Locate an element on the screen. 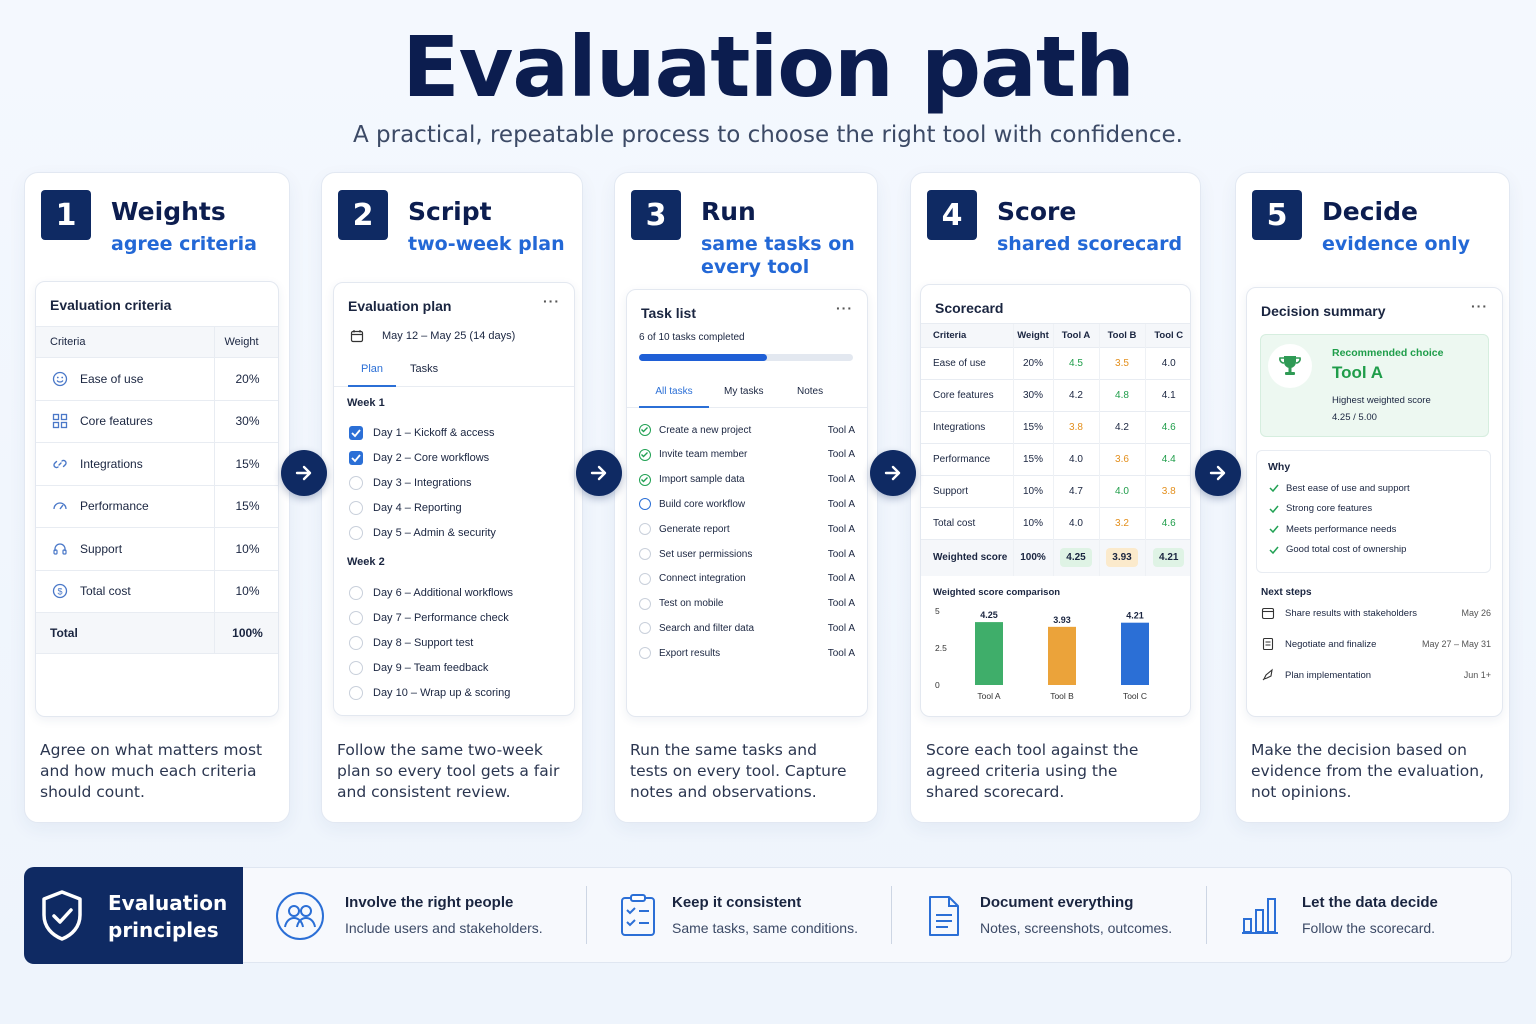 This screenshot has height=1024, width=1536. criteria-label: Ease of use is located at coordinates (112, 378).